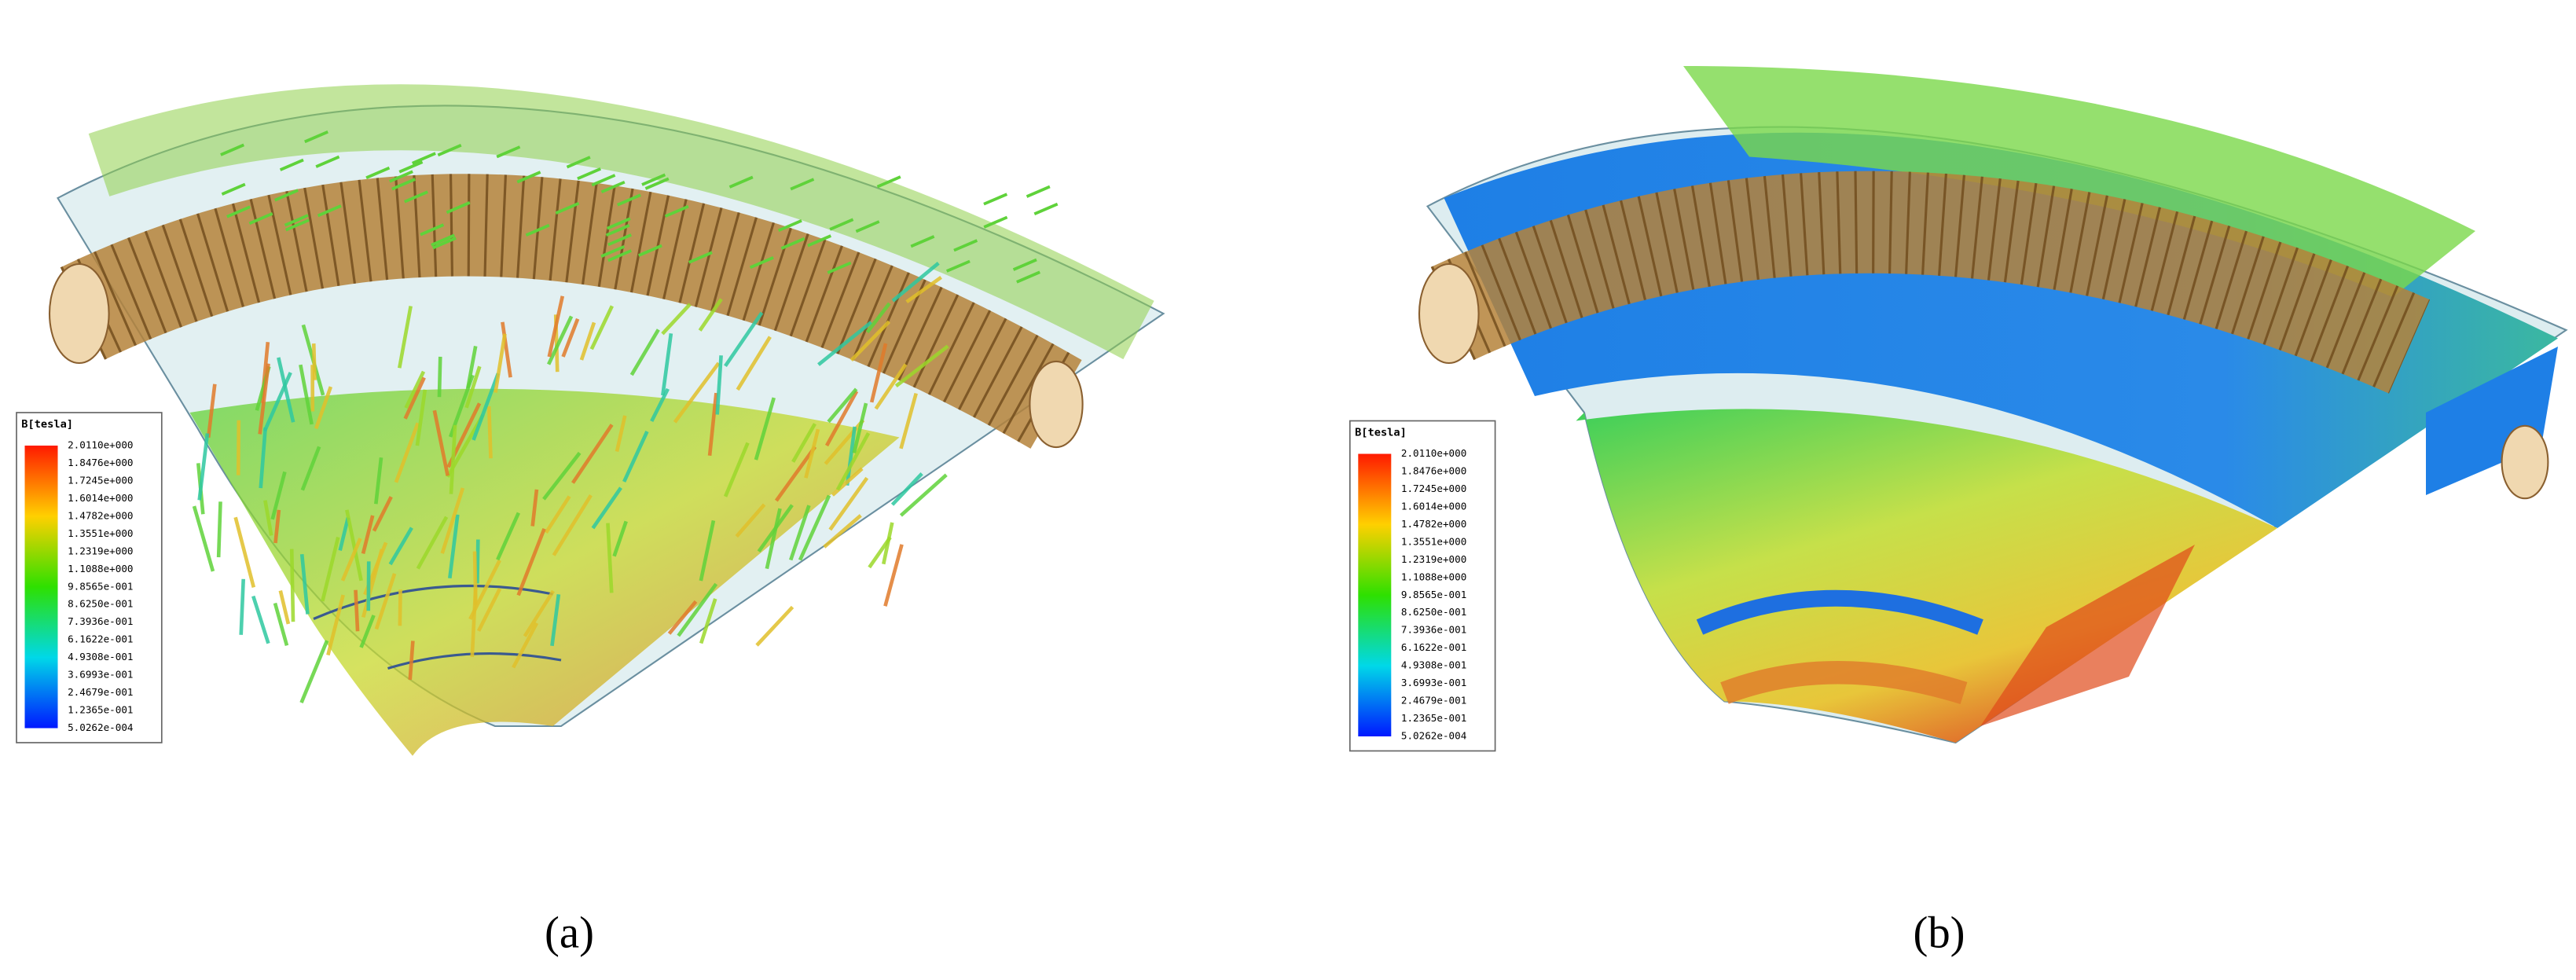 The image size is (2576, 980). Describe the element at coordinates (101, 515) in the screenshot. I see `legend-value: 1.4782e+000` at that location.